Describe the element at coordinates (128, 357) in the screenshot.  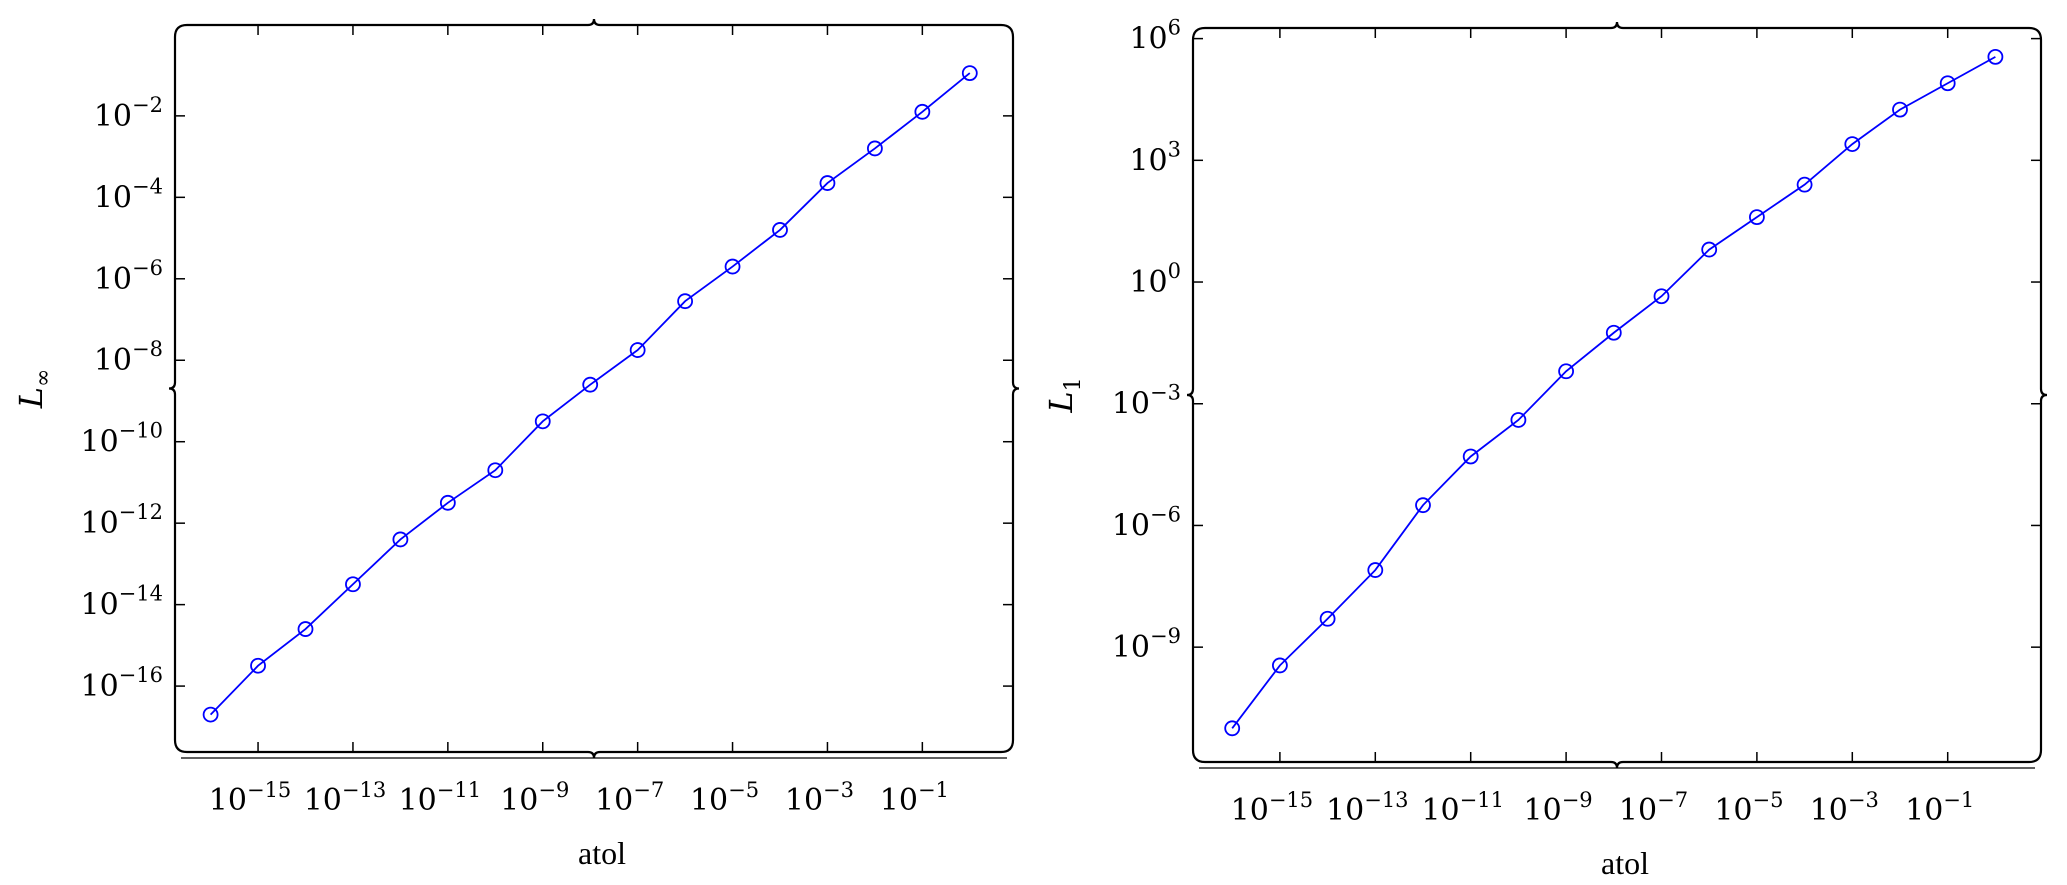
I see `chart-1-y-tick-label-4: 10⁻⁸` at that location.